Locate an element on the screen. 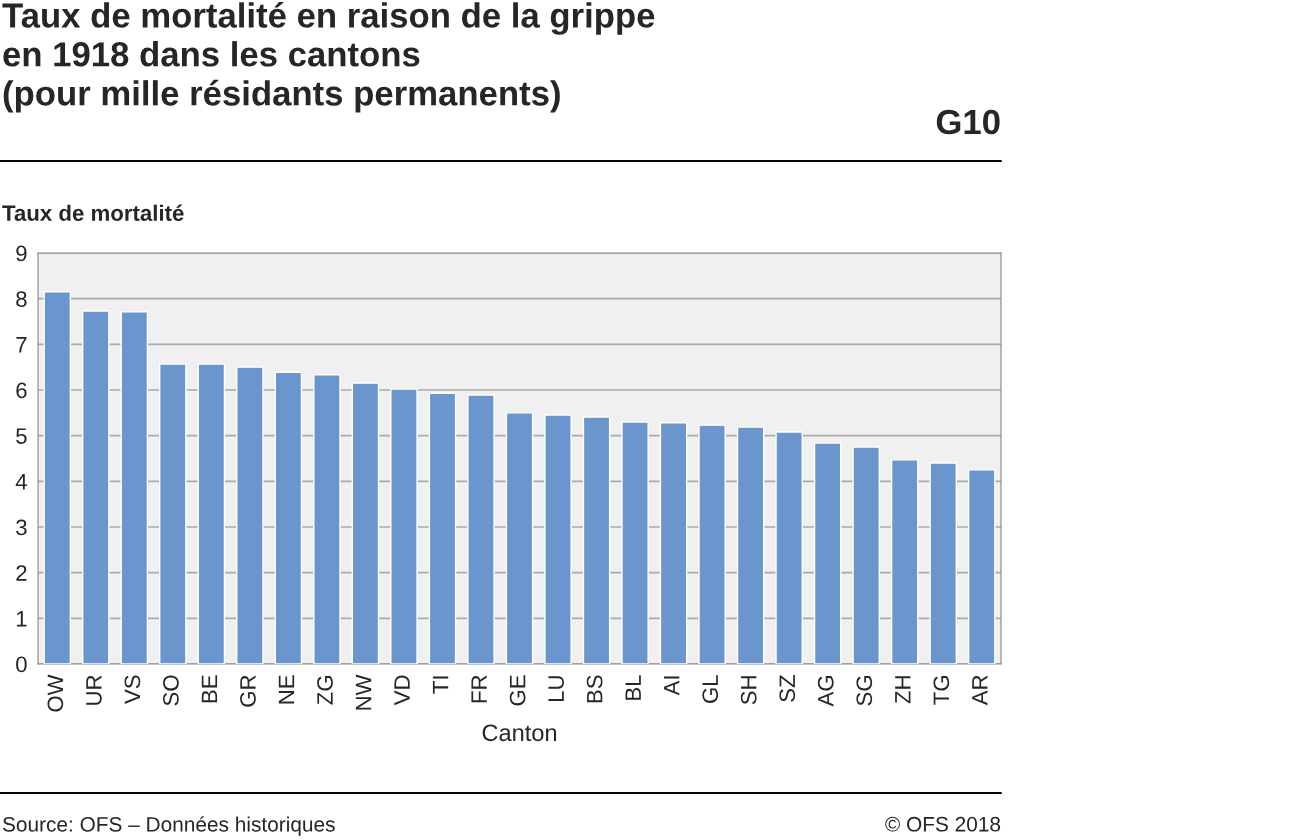 The width and height of the screenshot is (1299, 840). x-tick-label: SZ is located at coordinates (787, 688).